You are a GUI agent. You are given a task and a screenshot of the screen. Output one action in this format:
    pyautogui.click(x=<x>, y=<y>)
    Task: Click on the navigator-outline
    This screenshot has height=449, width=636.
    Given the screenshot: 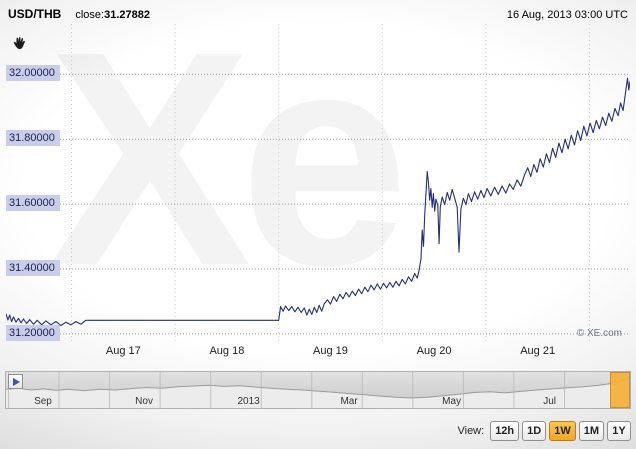 What is the action you would take?
    pyautogui.click(x=318, y=388)
    